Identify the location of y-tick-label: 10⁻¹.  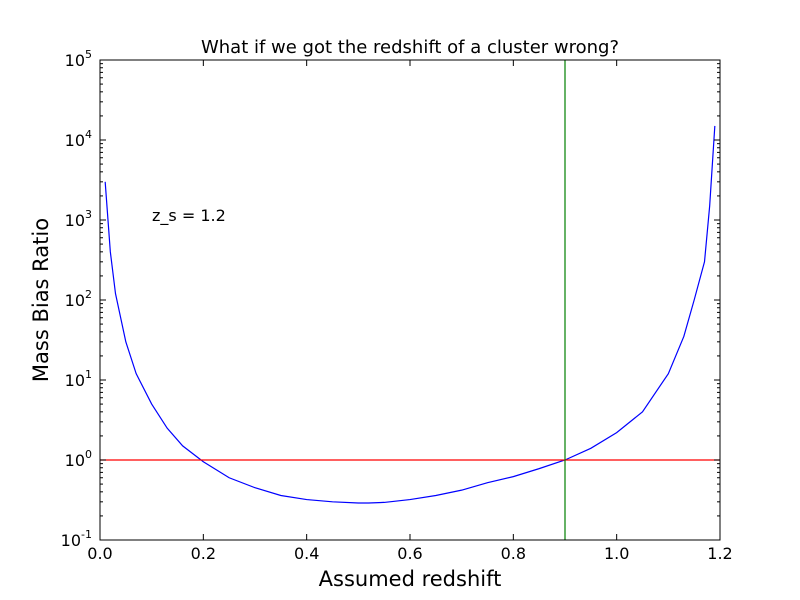
(76, 539).